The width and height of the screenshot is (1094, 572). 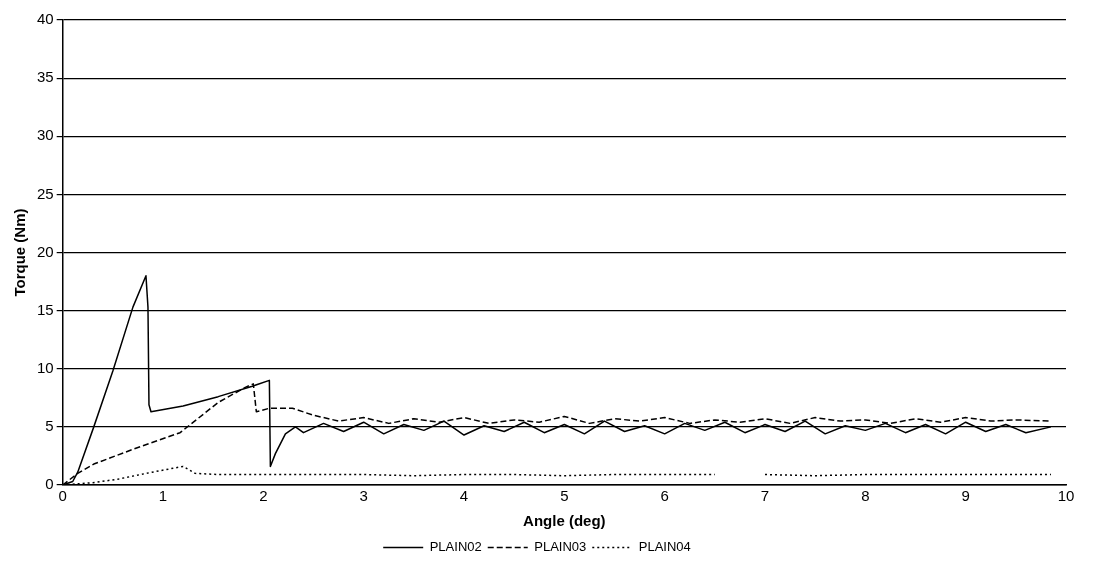 What do you see at coordinates (45, 193) in the screenshot?
I see `y-tick-label: 25` at bounding box center [45, 193].